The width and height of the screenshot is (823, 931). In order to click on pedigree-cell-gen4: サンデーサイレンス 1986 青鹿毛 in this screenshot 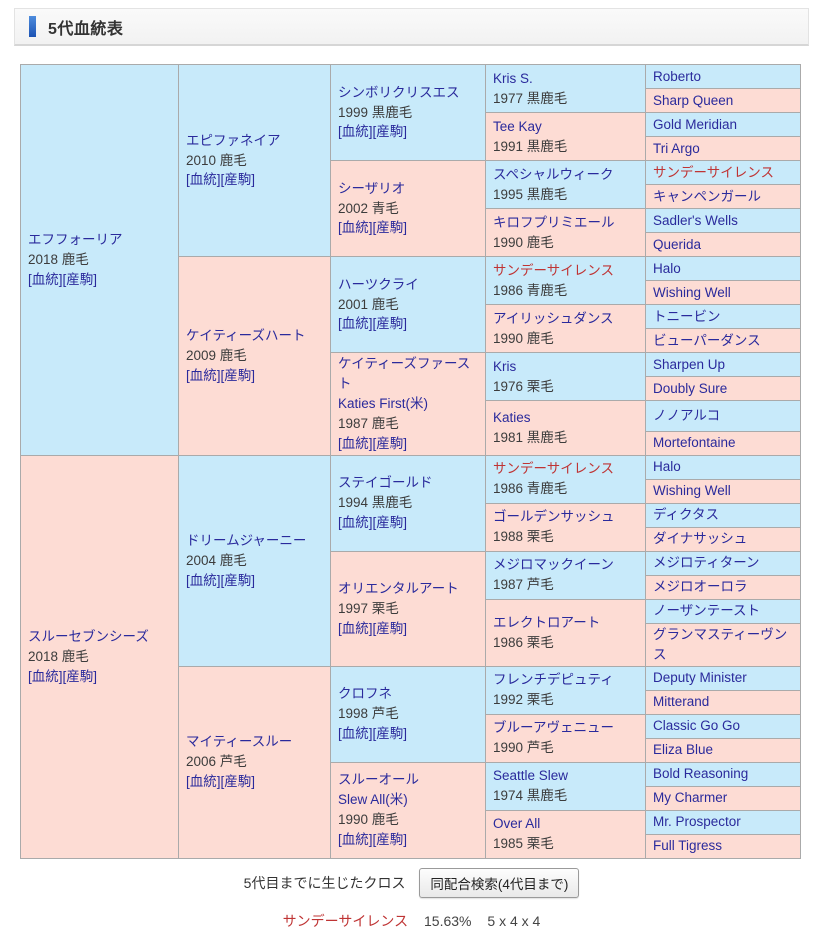, I will do `click(565, 280)`.